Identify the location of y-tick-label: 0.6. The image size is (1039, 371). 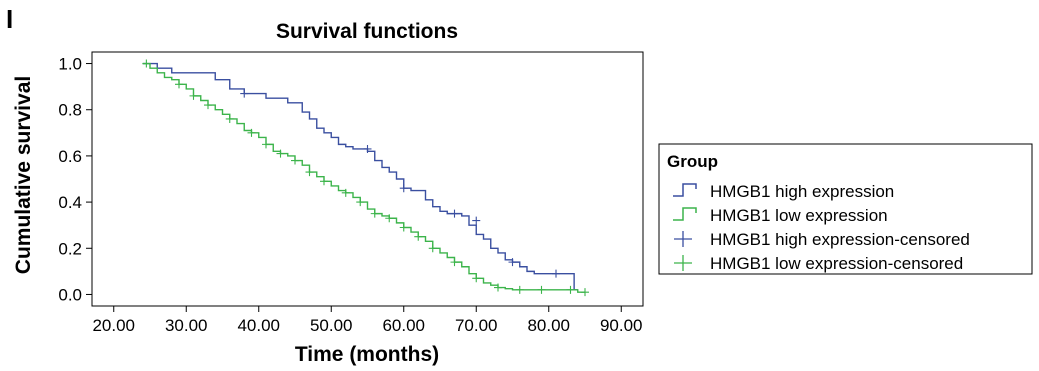
(70, 156).